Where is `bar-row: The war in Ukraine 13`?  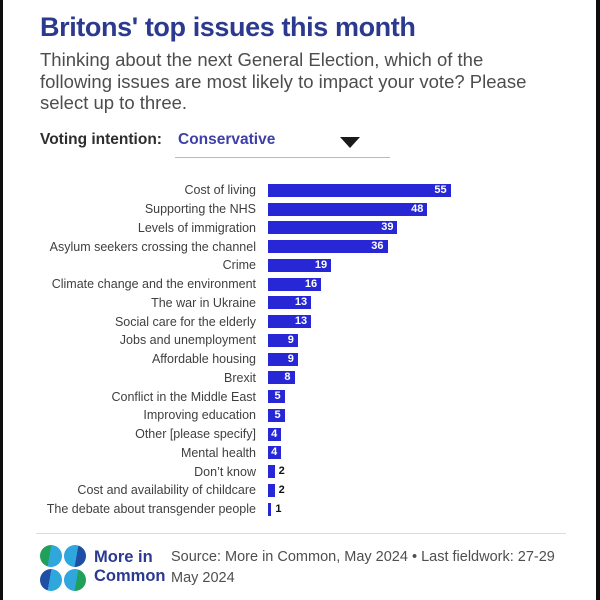 bar-row: The war in Ukraine 13 is located at coordinates (305, 303).